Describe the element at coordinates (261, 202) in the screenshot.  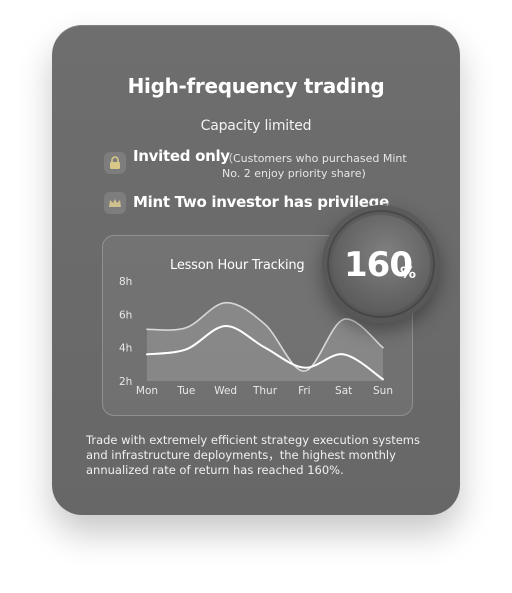
I see `investor-privilege-title: Mint Two investor has privilege` at that location.